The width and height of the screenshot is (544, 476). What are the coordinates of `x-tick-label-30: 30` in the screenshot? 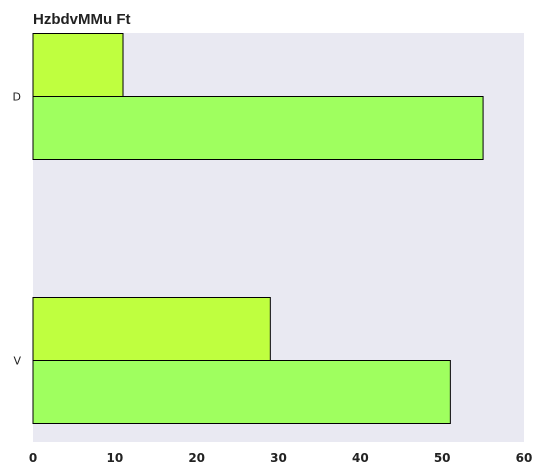 It's located at (278, 458).